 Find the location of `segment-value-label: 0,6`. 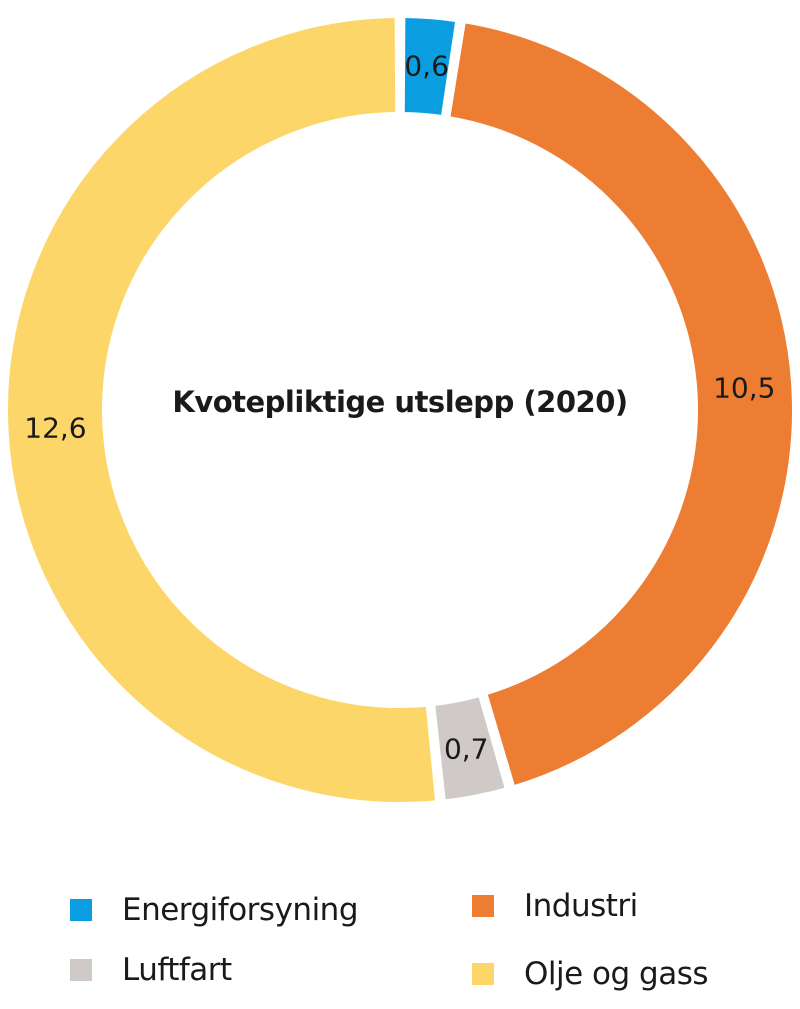

segment-value-label: 0,6 is located at coordinates (426, 66).